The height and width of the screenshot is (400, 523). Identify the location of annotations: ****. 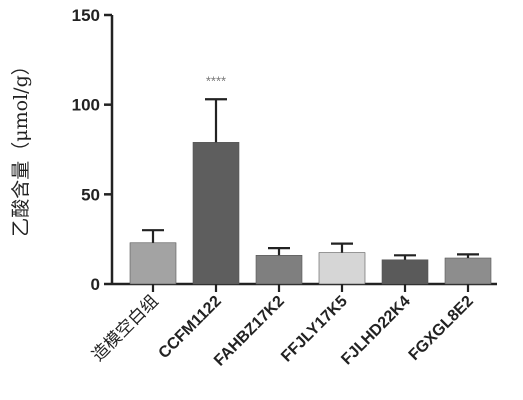
(216, 80).